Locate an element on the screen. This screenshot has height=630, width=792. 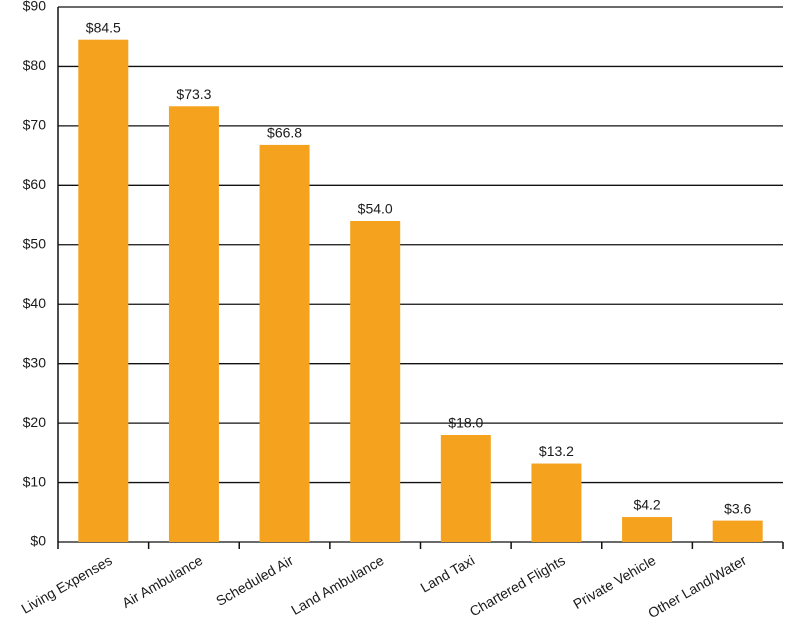
value-label: $73.3 is located at coordinates (193, 94).